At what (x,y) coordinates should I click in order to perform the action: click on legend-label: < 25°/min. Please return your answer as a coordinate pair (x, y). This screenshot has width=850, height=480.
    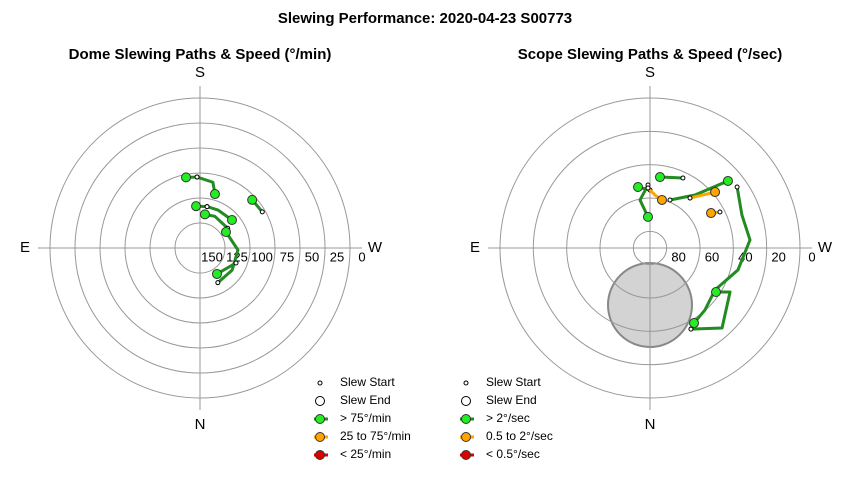
    Looking at the image, I should click on (365, 454).